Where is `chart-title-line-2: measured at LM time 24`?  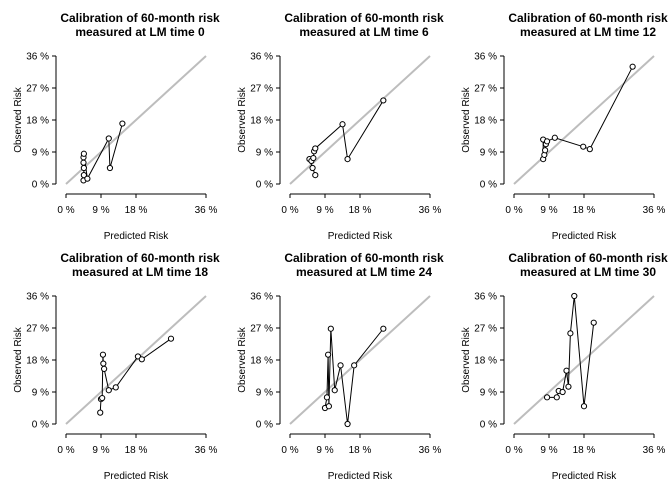
chart-title-line-2: measured at LM time 24 is located at coordinates (364, 272).